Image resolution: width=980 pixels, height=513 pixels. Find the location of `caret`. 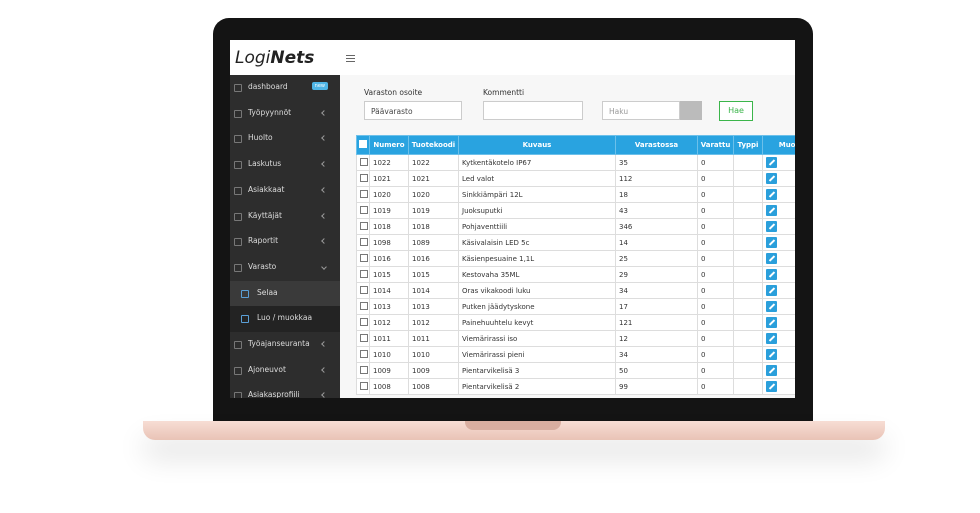

caret is located at coordinates (324, 189).